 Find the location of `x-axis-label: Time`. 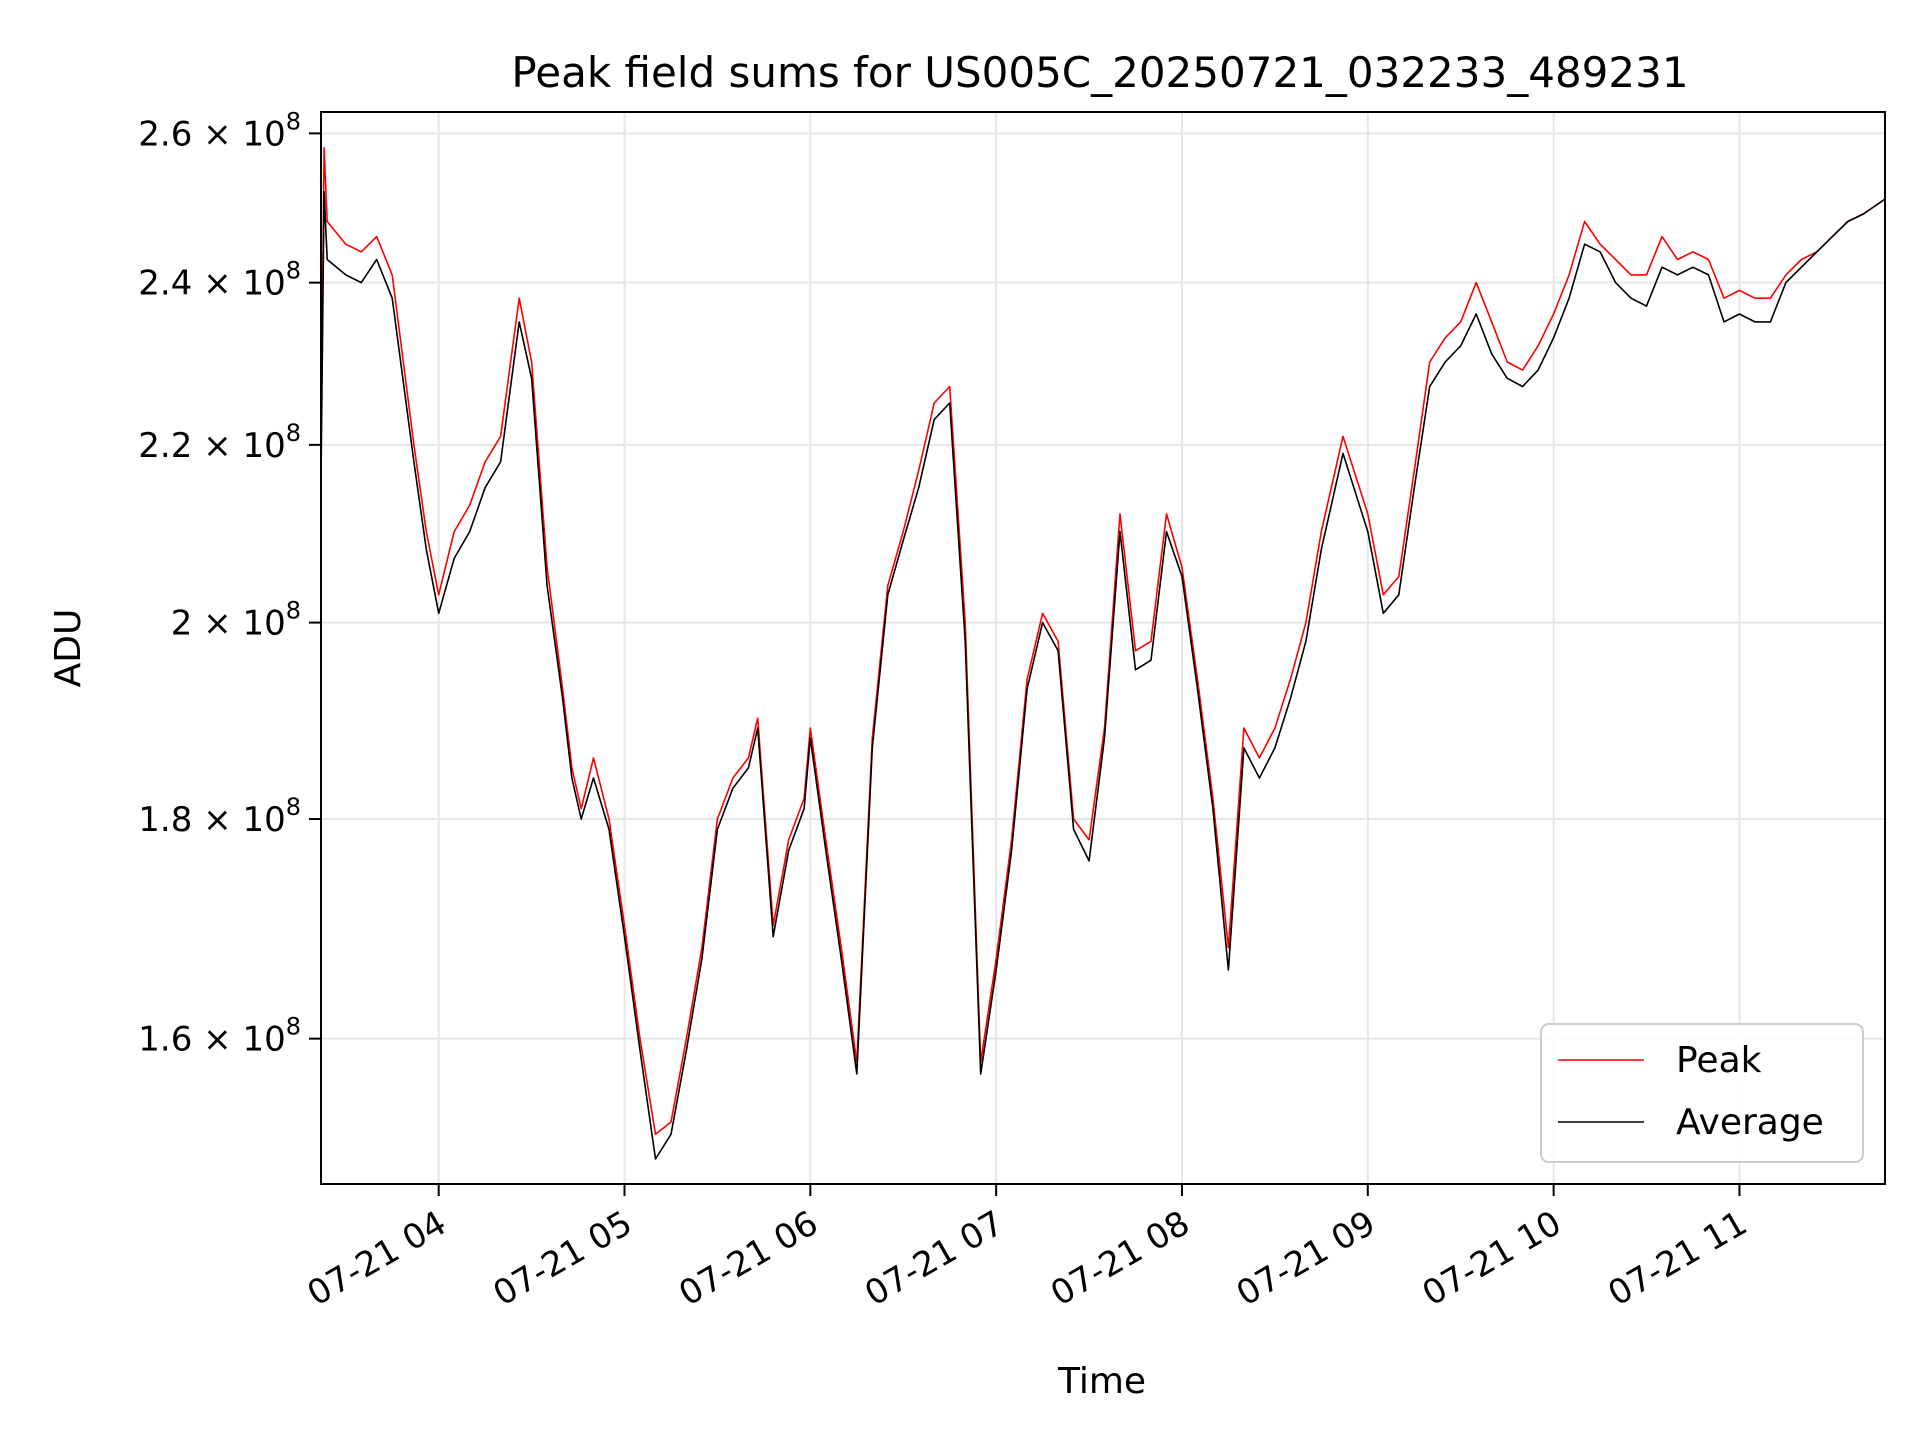

x-axis-label: Time is located at coordinates (1101, 1381).